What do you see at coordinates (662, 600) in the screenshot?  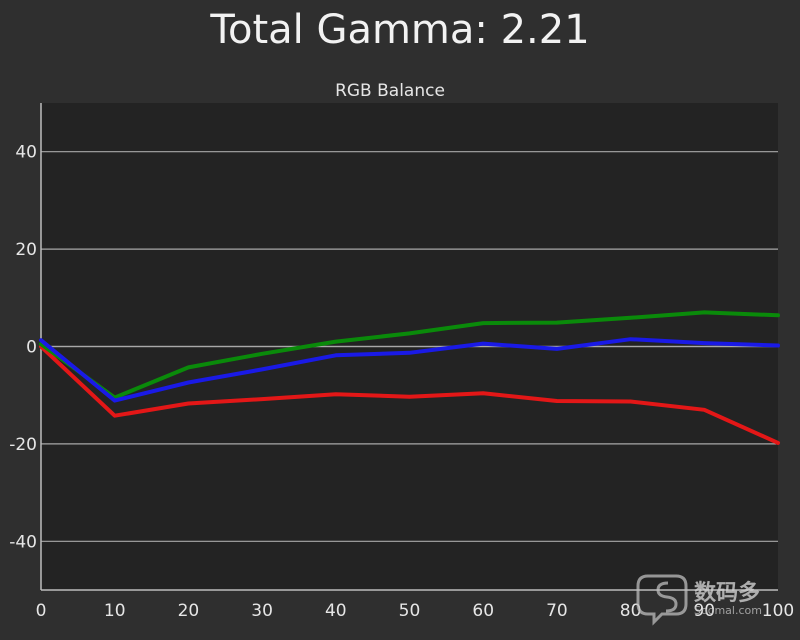 I see `watermark-logo-icon` at bounding box center [662, 600].